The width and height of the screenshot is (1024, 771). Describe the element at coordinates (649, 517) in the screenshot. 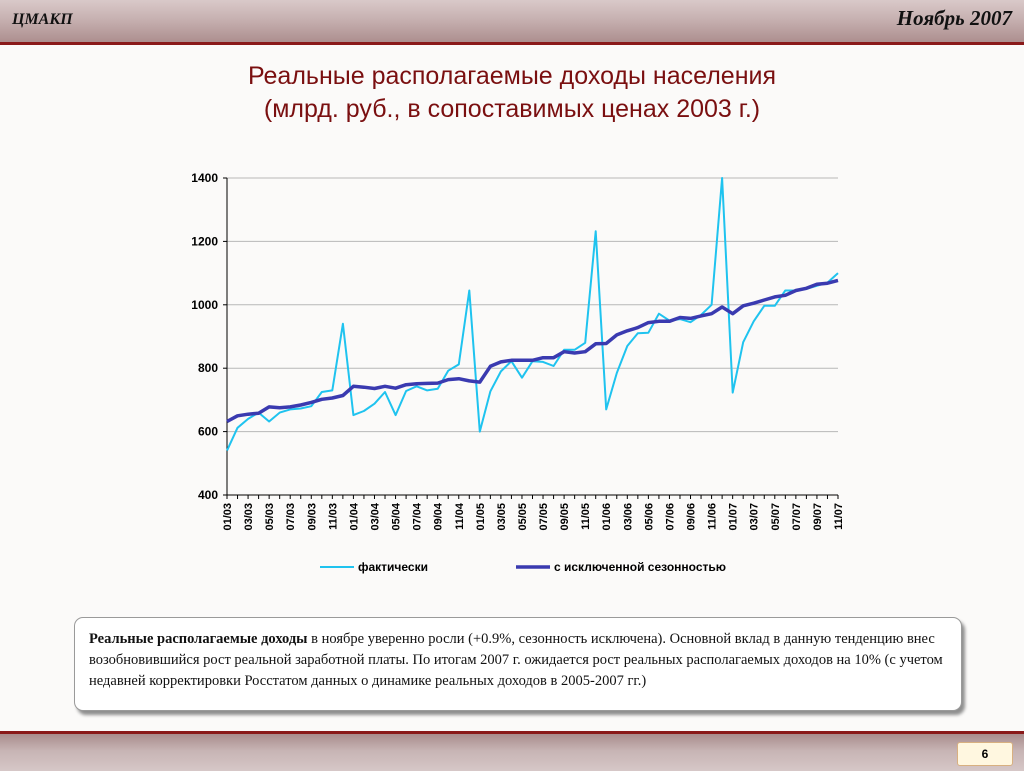

I see `x-tick-label: 05/06` at that location.